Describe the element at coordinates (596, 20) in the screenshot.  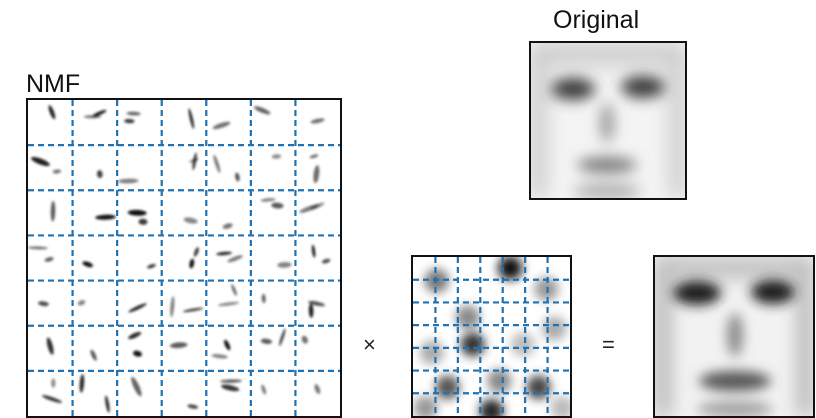
I see `original-label: Original` at that location.